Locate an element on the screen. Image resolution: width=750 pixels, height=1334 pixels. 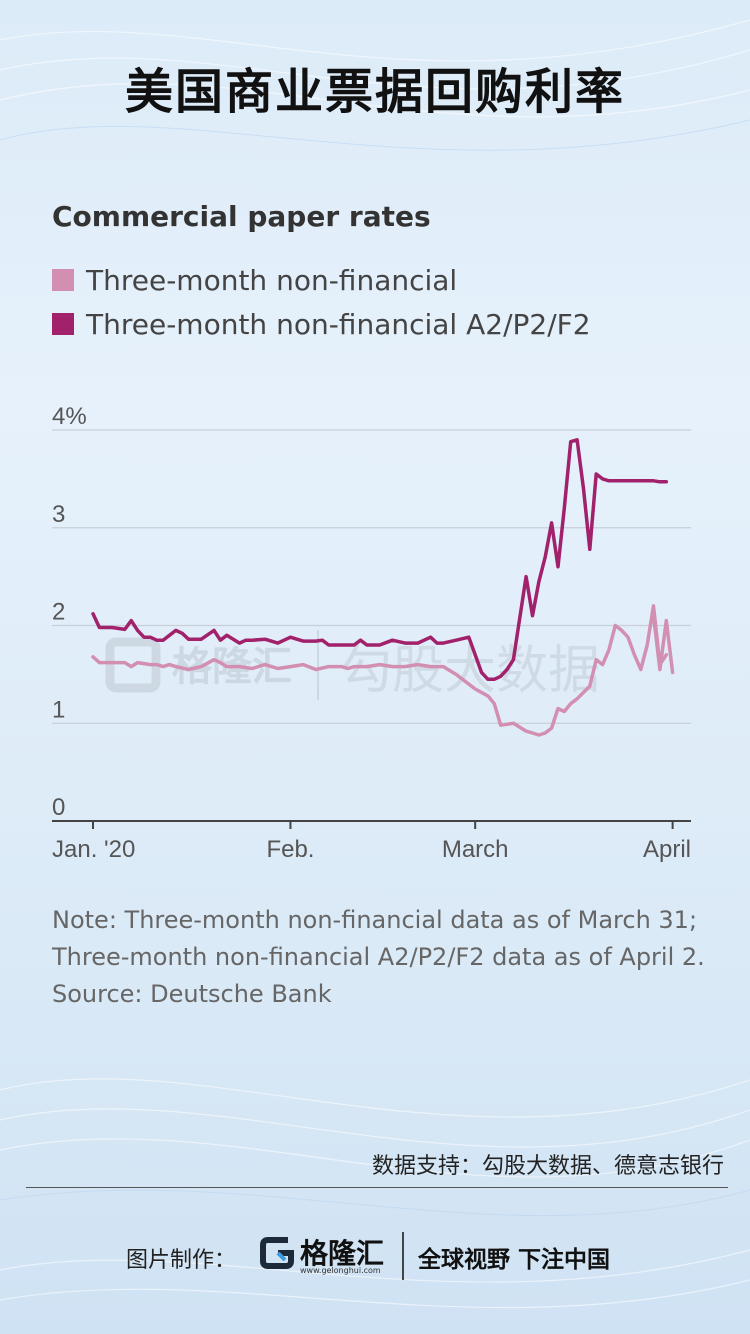
gelonghui-logo-icon is located at coordinates (277, 1253).